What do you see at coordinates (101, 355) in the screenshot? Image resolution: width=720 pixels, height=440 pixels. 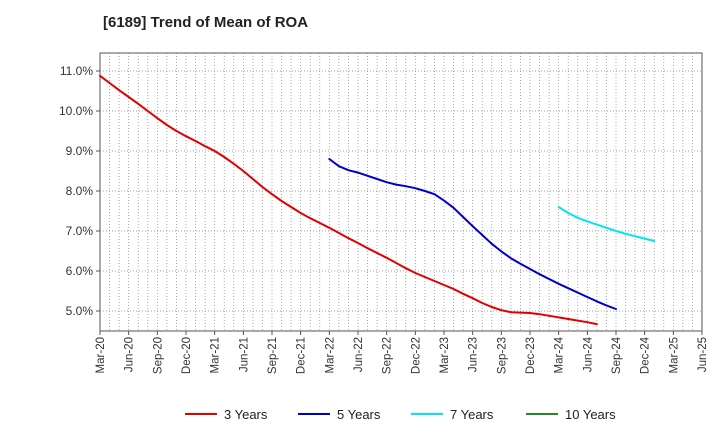 I see `x-tick-label: Mar-20` at bounding box center [101, 355].